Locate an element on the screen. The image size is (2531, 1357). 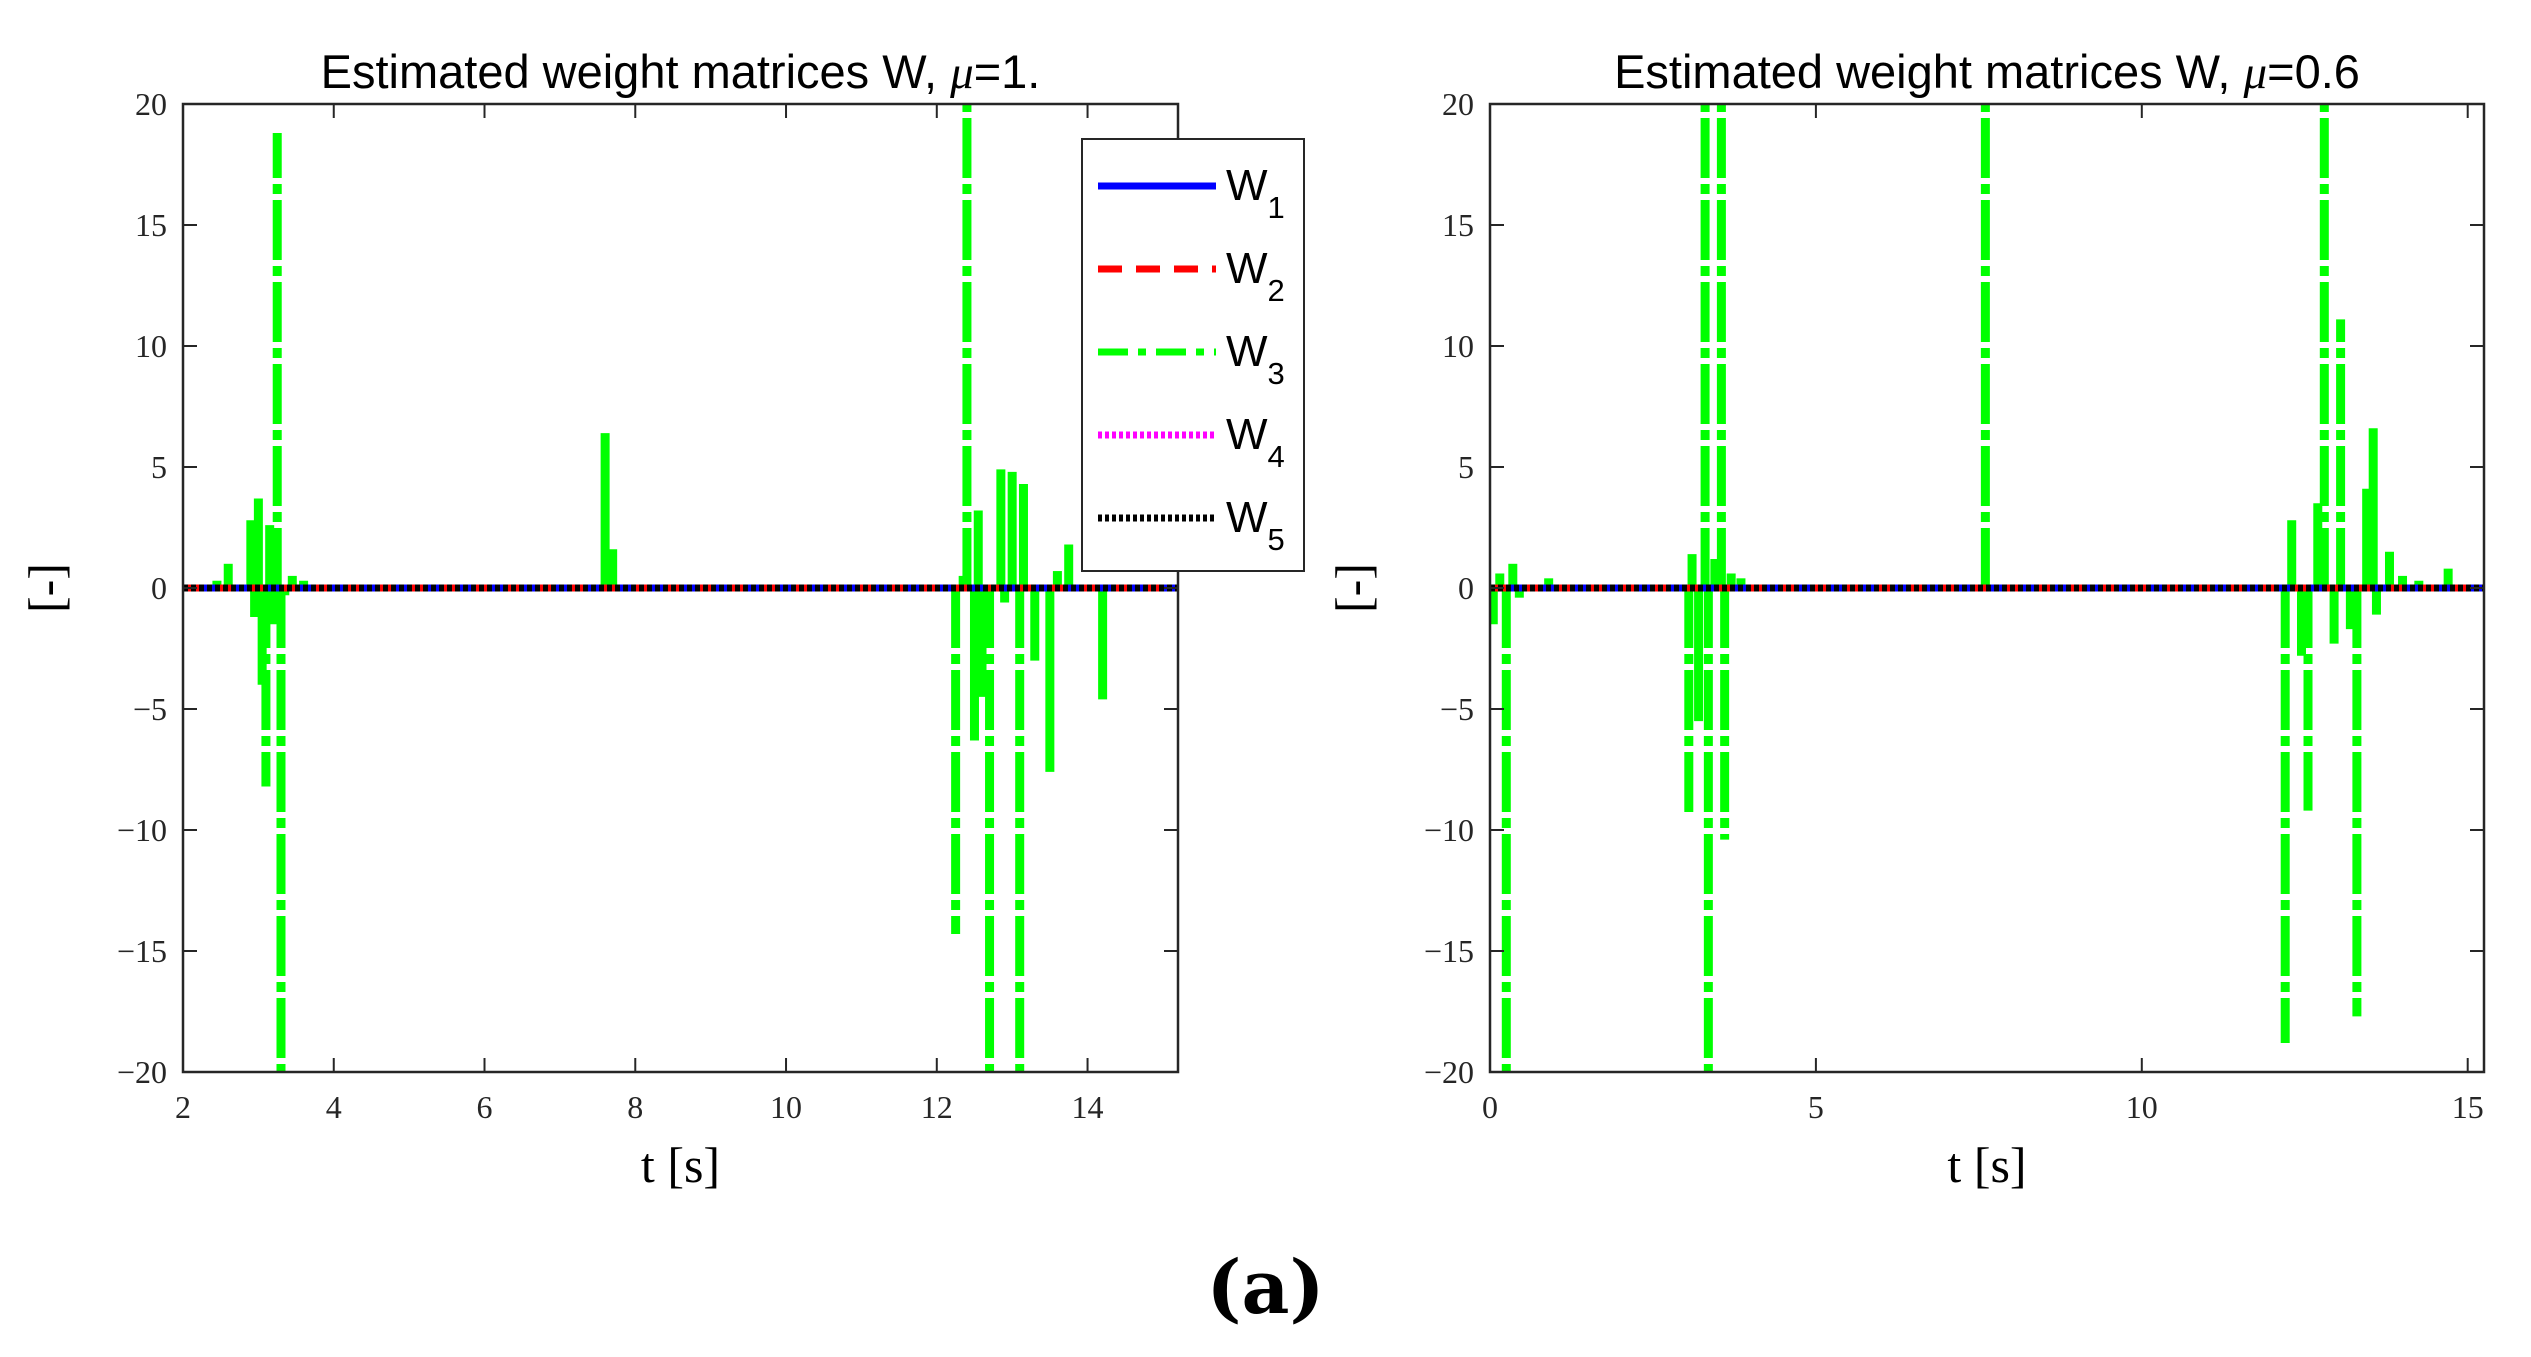
x-tick-label: 5 is located at coordinates (1816, 1107).